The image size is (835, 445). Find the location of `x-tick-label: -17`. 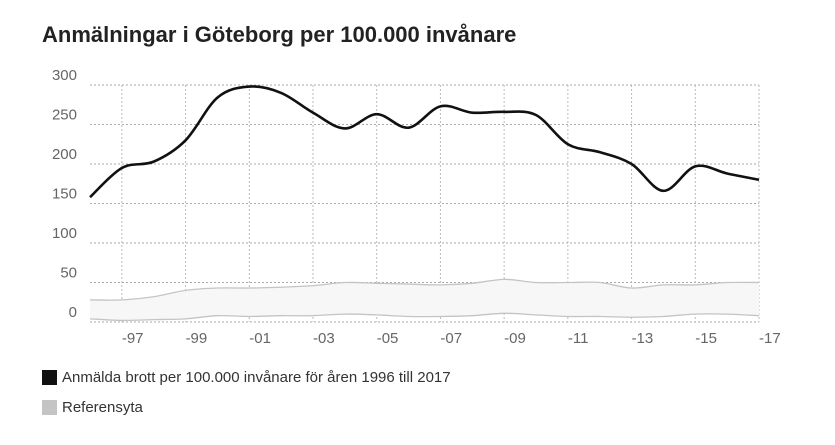

x-tick-label: -17 is located at coordinates (770, 338).